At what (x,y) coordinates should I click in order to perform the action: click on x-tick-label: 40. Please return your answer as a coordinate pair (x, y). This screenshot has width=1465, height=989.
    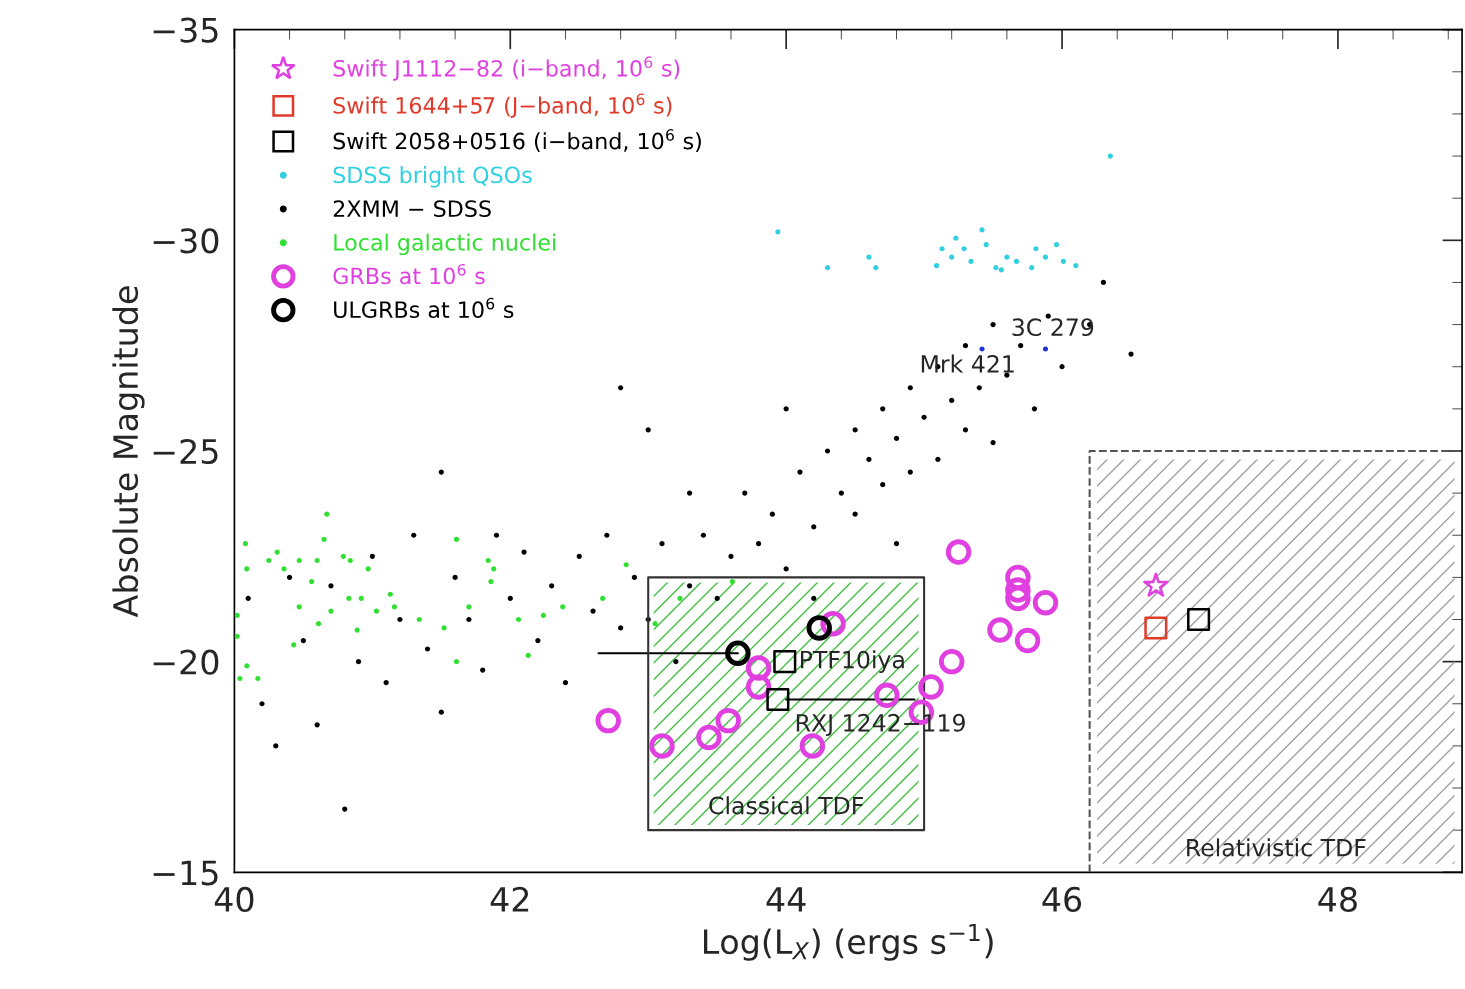
    Looking at the image, I should click on (234, 899).